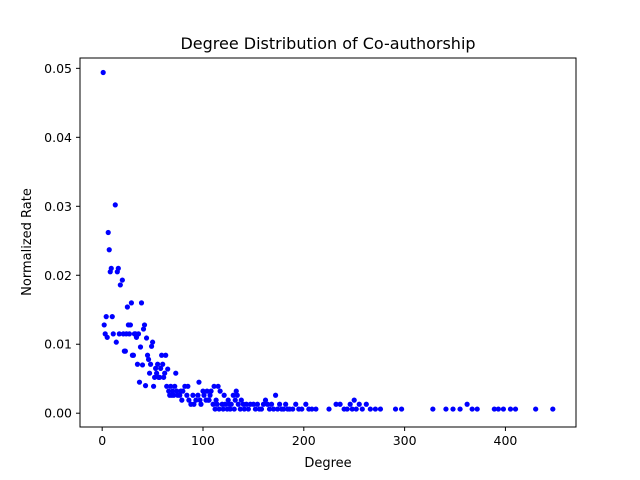 Image resolution: width=640 pixels, height=480 pixels. What do you see at coordinates (327, 463) in the screenshot?
I see `x-axis-label: Degree` at bounding box center [327, 463].